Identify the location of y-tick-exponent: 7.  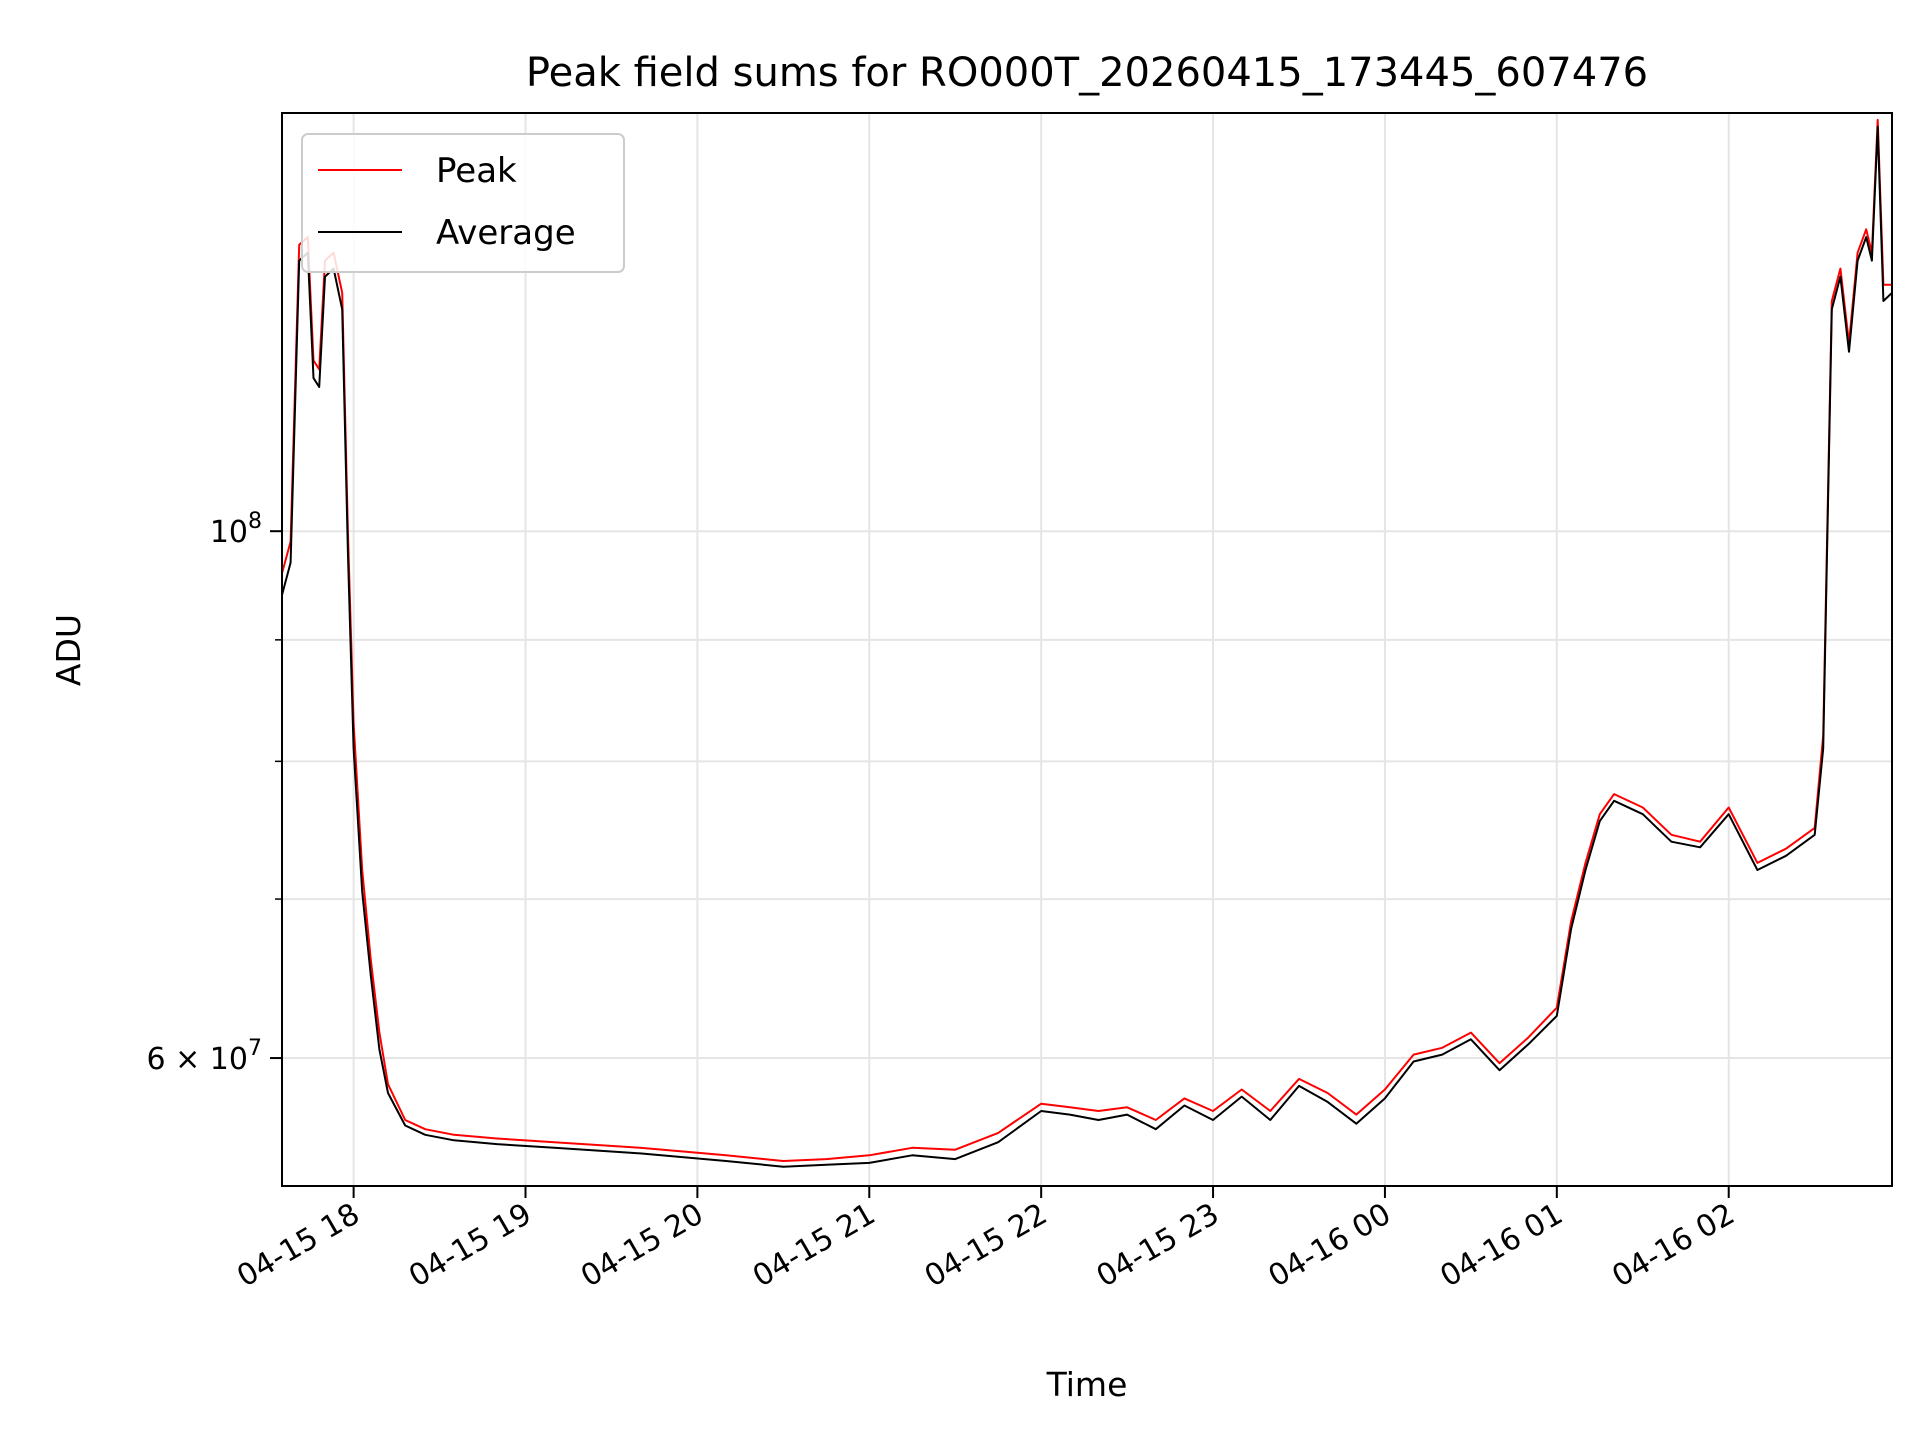
(255, 1048).